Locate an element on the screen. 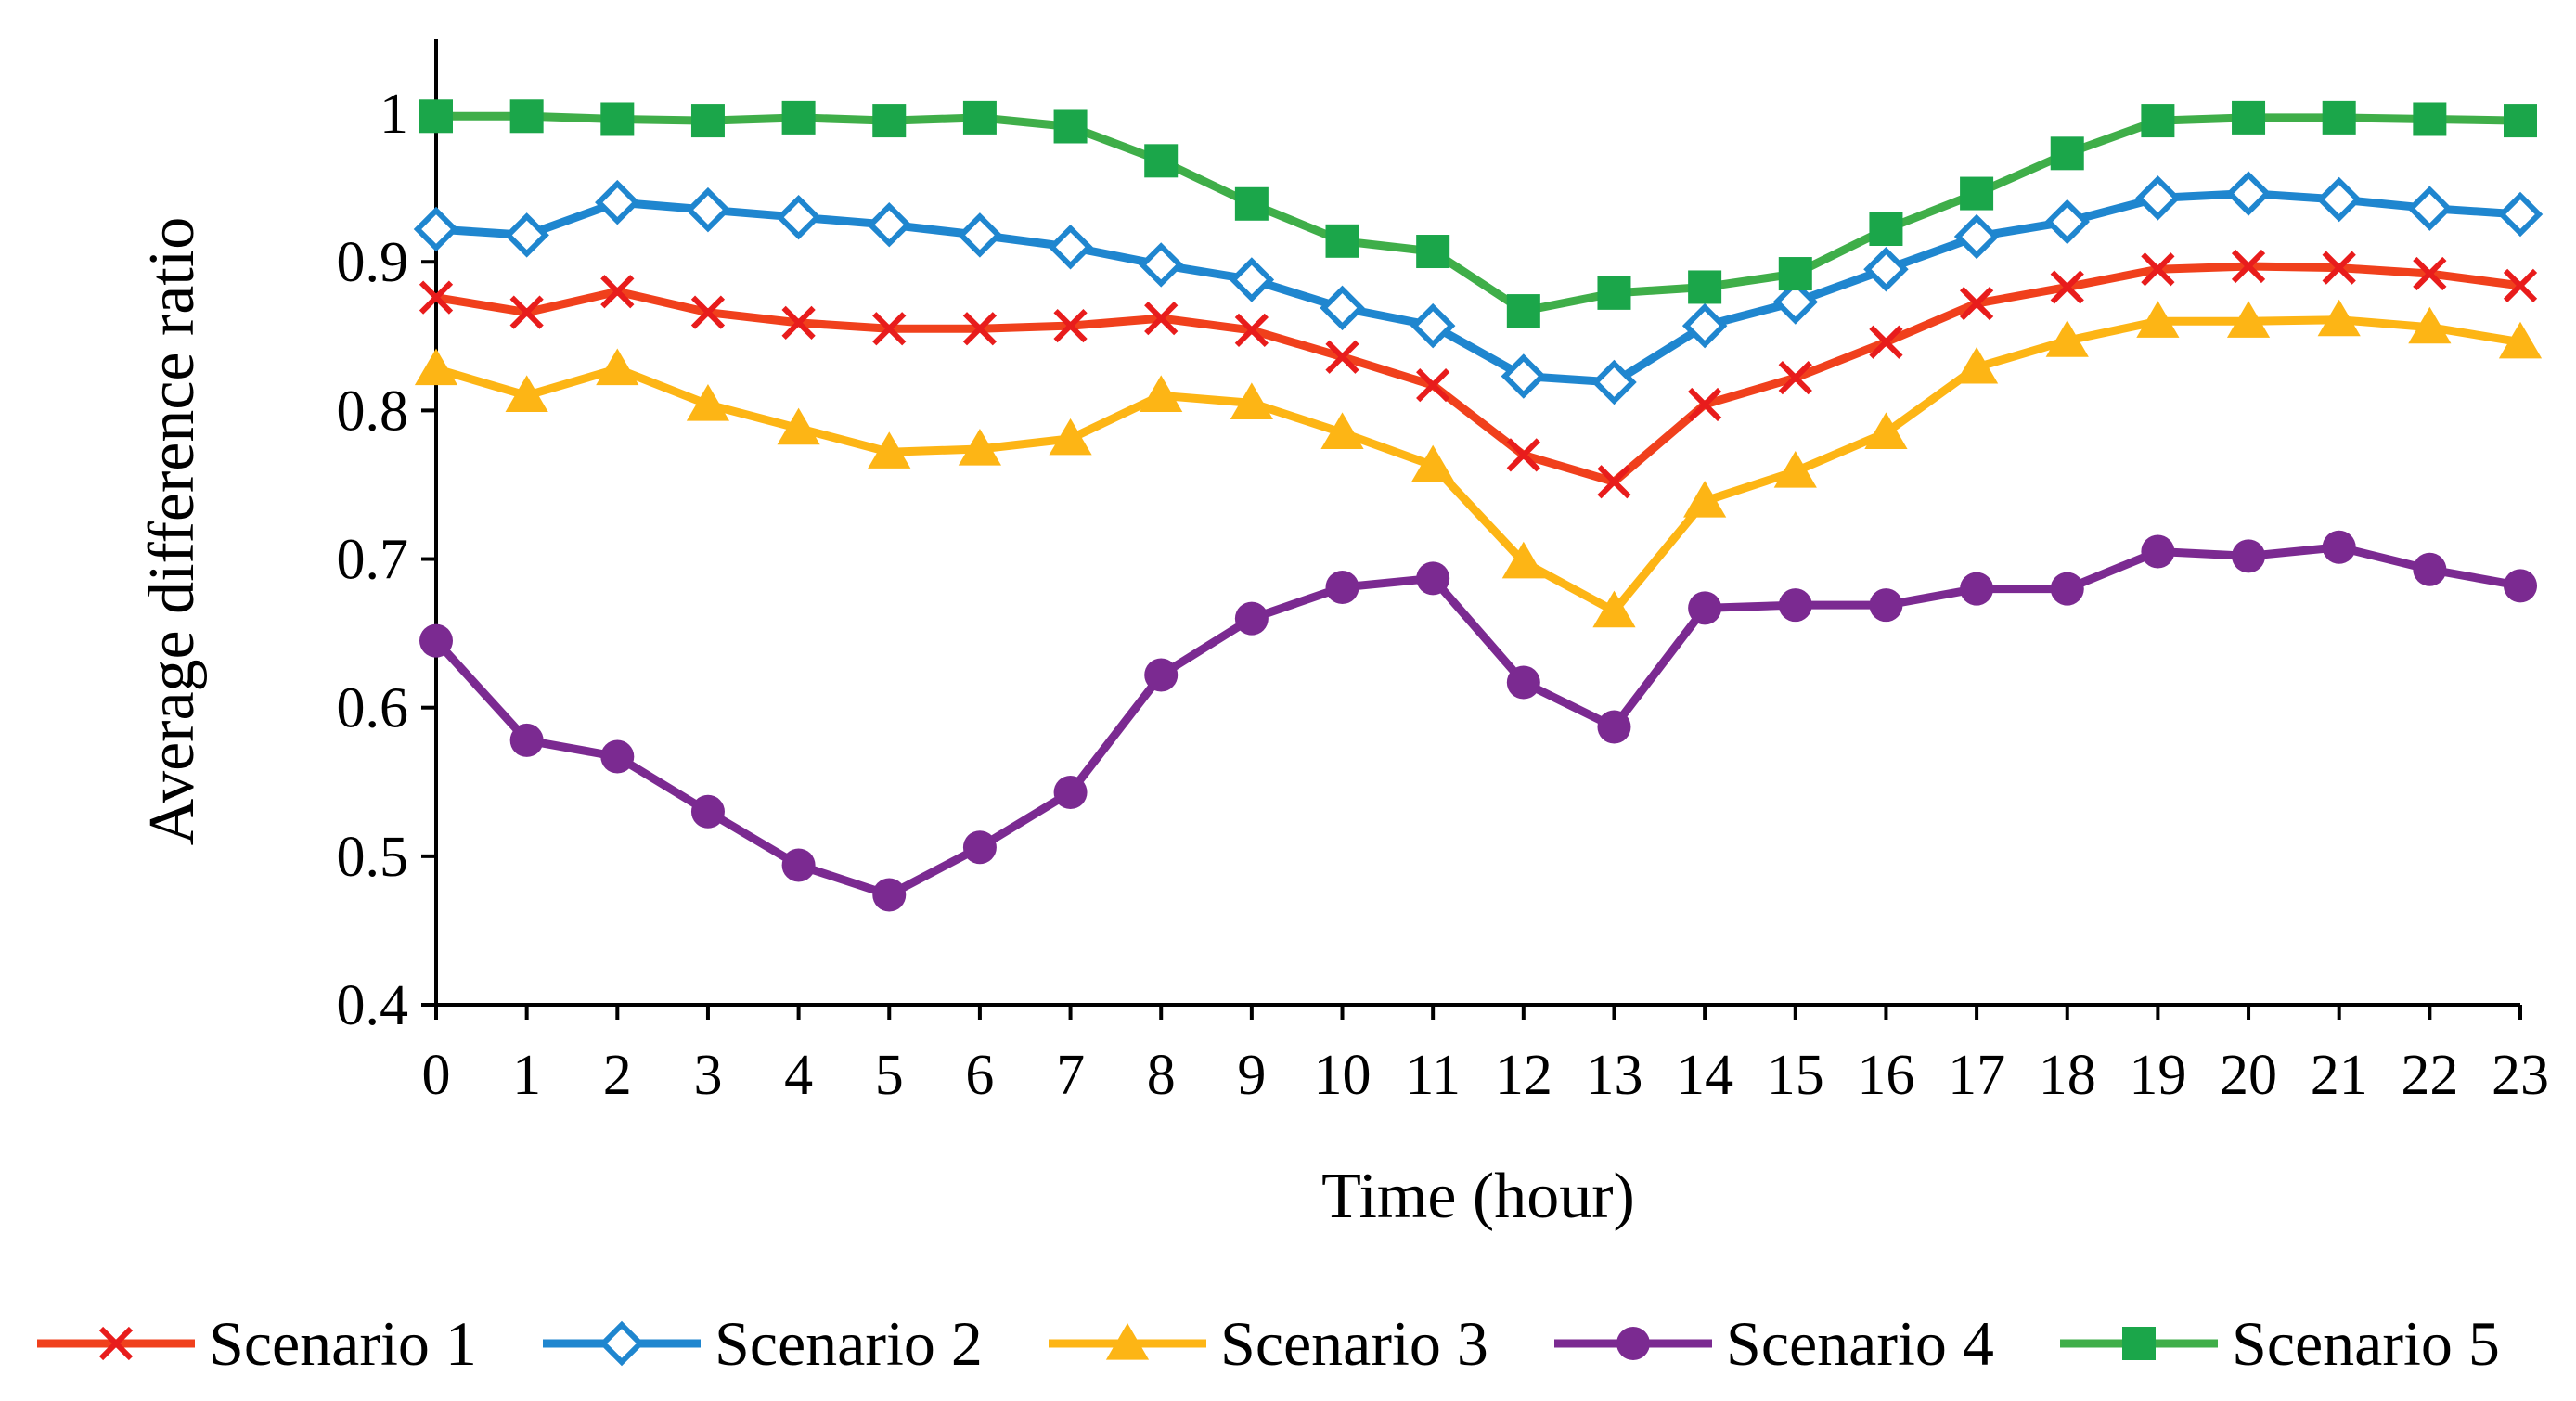 The height and width of the screenshot is (1401, 2576). x-tick-label: 19 is located at coordinates (2157, 1075).